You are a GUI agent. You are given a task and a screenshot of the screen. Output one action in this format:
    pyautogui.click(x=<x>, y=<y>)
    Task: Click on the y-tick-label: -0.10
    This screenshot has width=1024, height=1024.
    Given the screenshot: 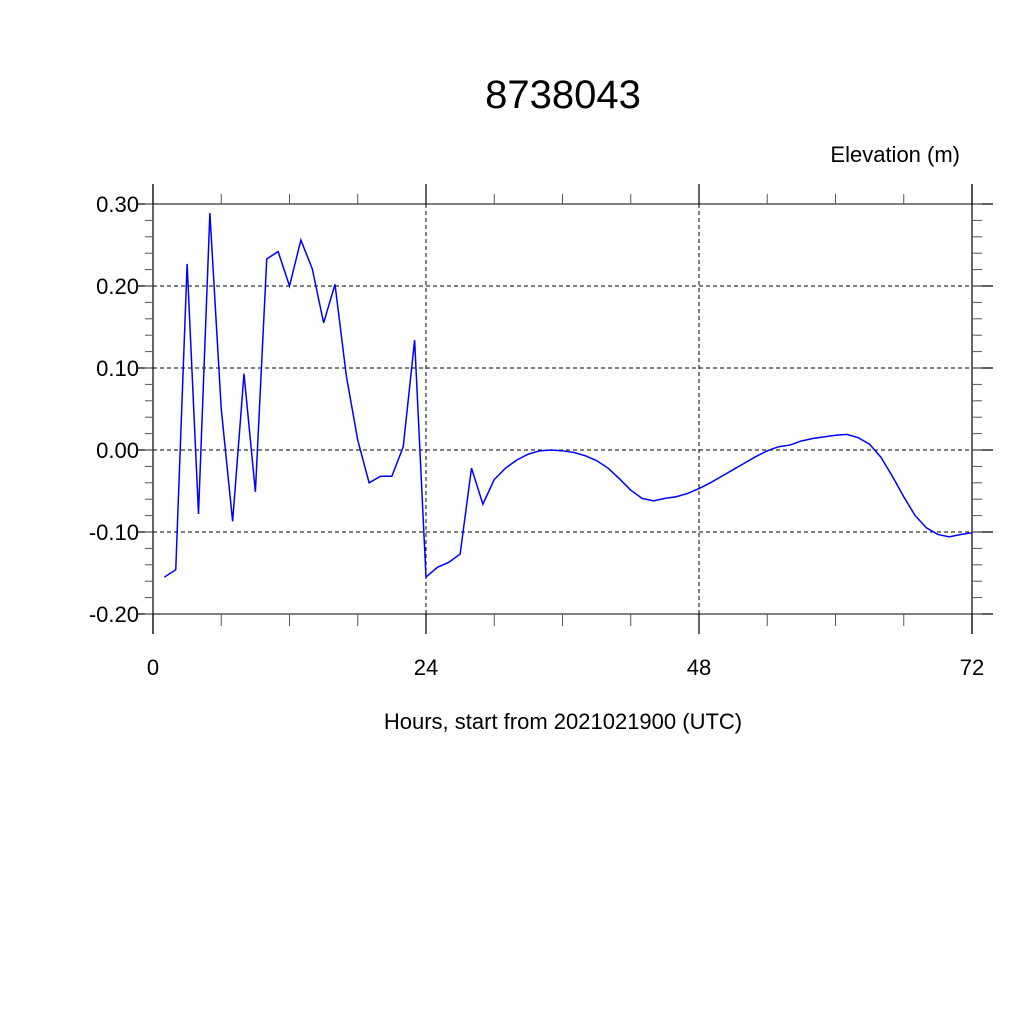 What is the action you would take?
    pyautogui.click(x=114, y=532)
    